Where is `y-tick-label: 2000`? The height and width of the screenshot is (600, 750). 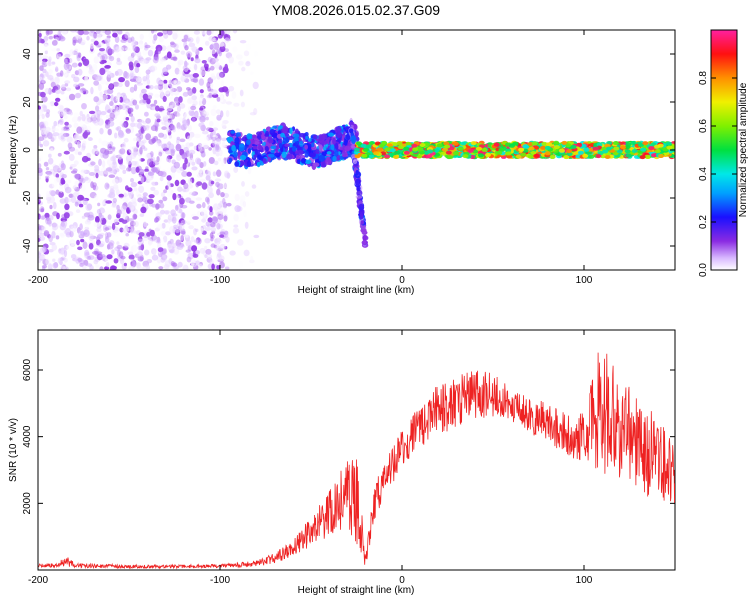 y-tick-label: 2000 is located at coordinates (27, 503).